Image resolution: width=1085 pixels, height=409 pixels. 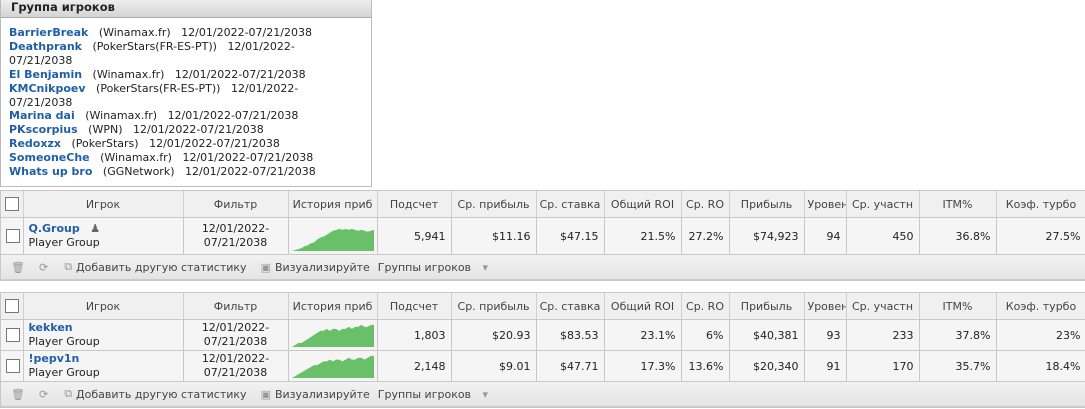 I want to click on group-name-link: Q.Group, so click(x=54, y=228).